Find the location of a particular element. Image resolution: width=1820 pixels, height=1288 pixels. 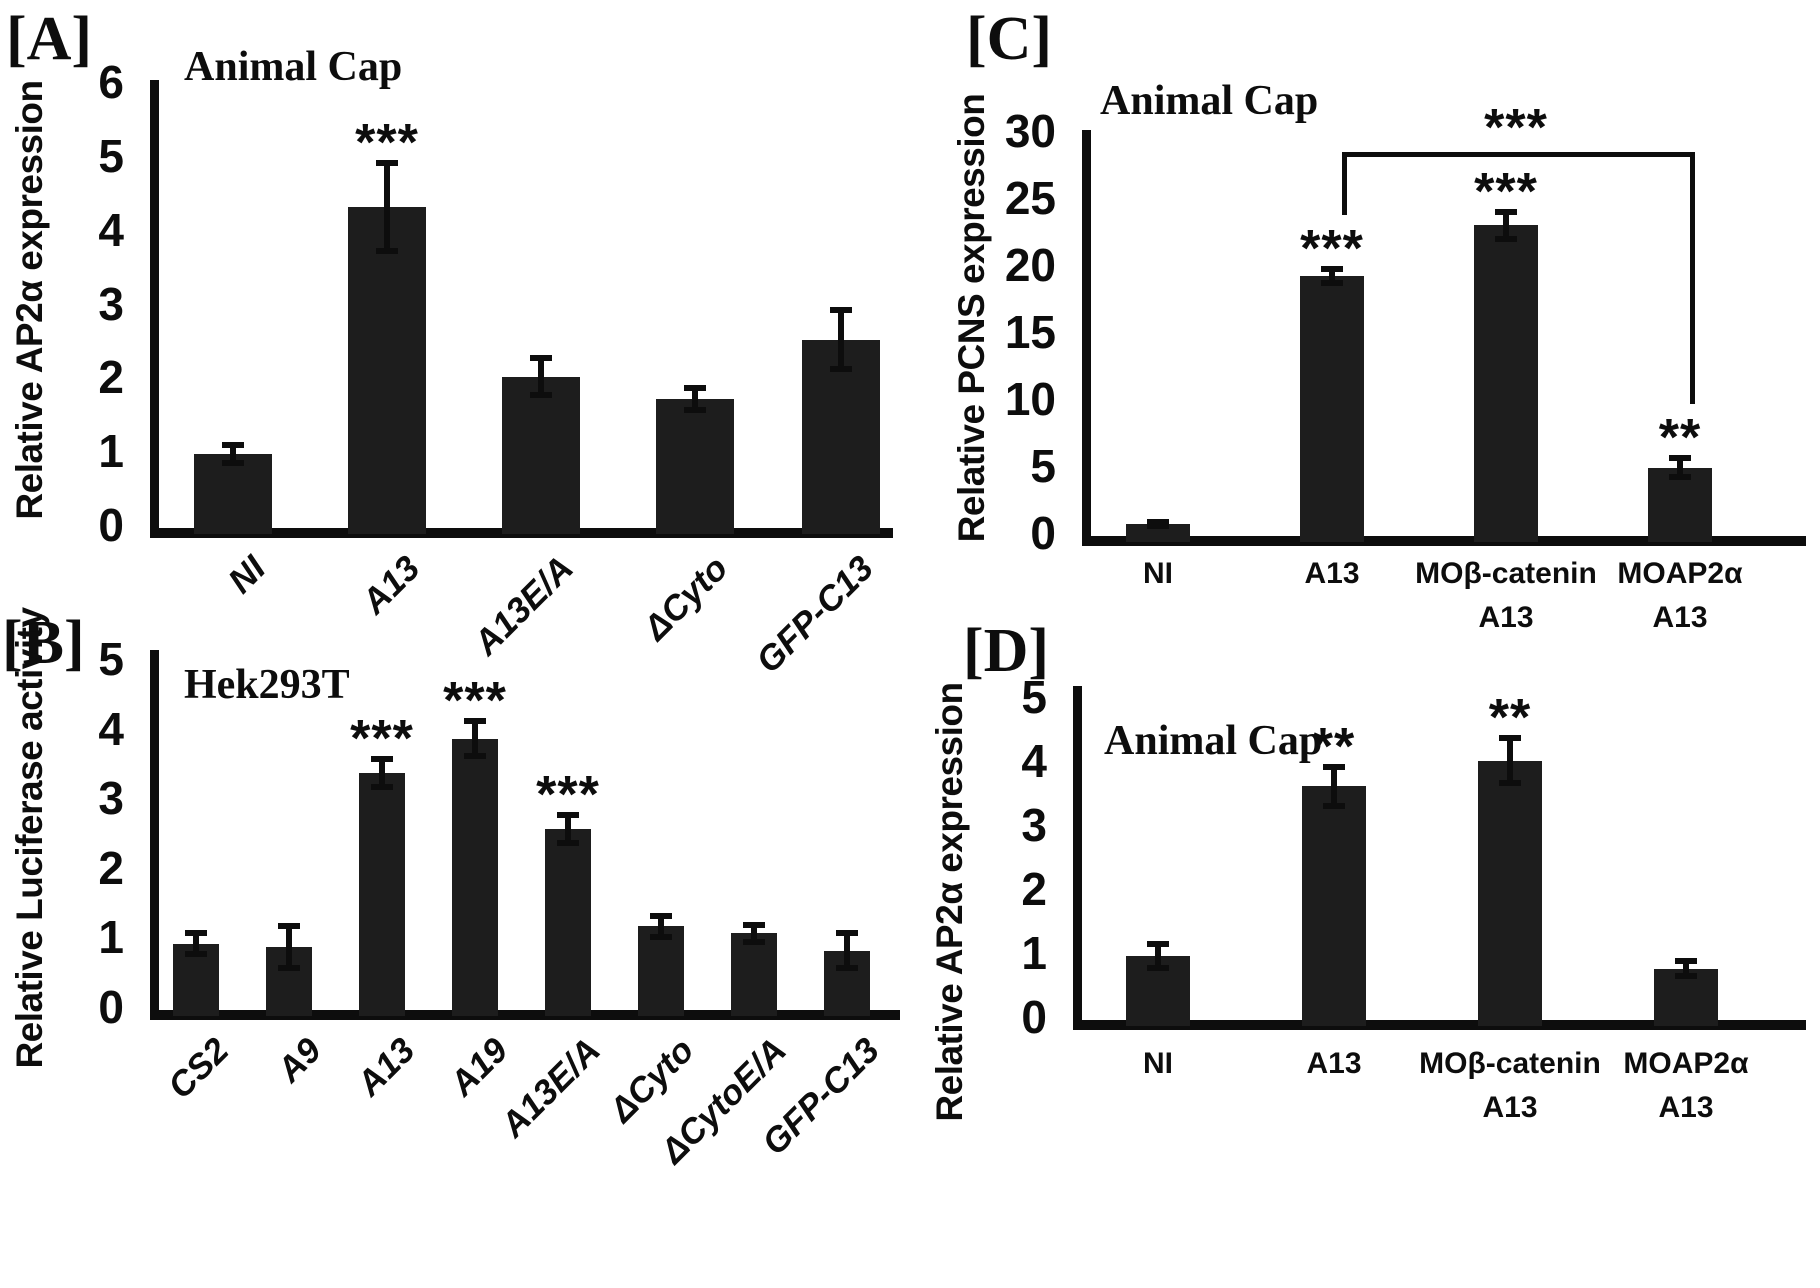

panelA-errbar-capbot-cyto is located at coordinates (695, 410).